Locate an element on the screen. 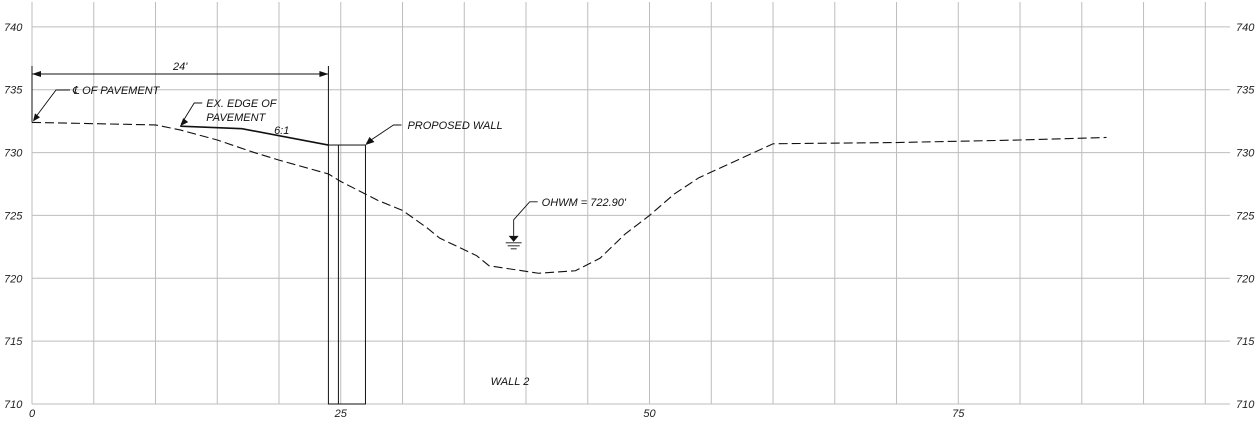  dimension-arrow-right is located at coordinates (324, 74).